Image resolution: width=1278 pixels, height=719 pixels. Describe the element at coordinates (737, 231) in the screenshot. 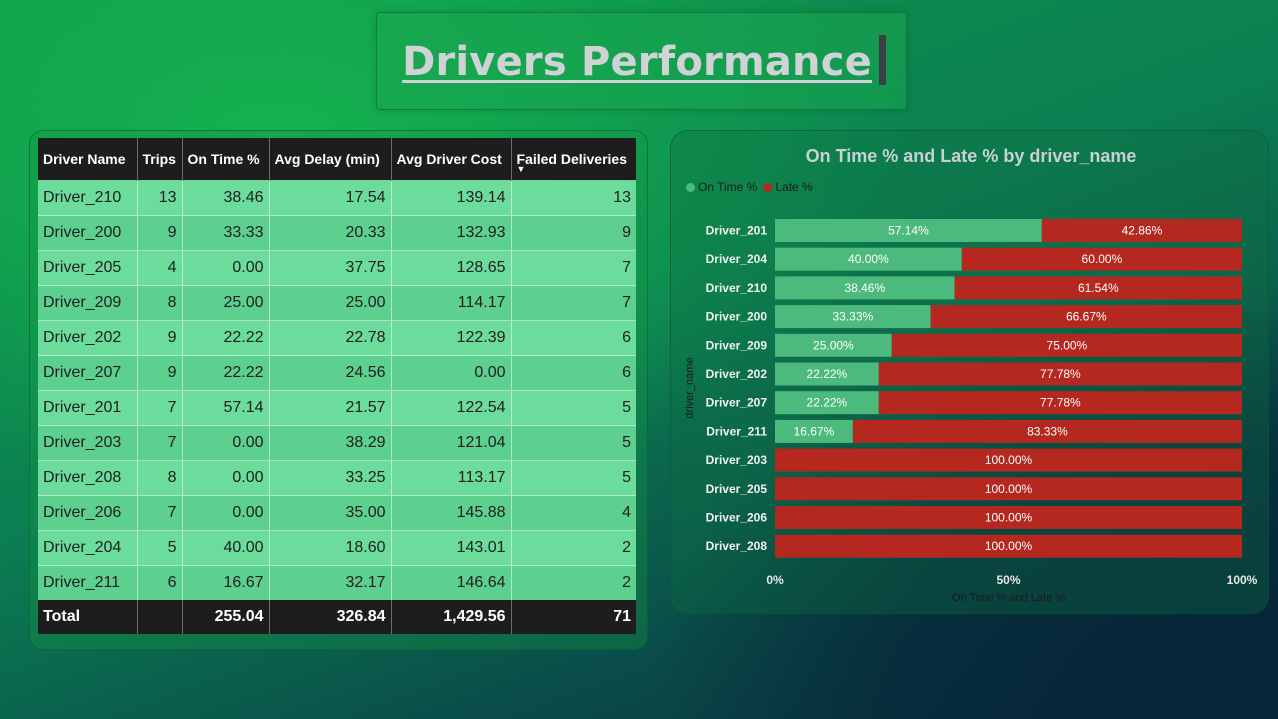

I see `y-axis-label: Driver_201` at that location.